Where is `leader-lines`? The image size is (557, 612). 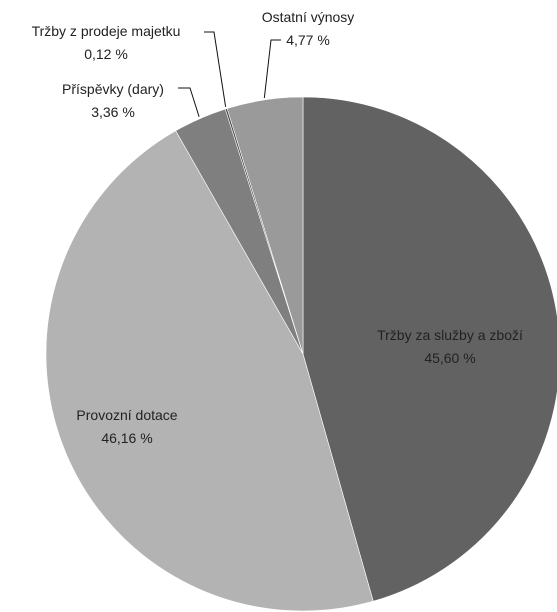 leader-lines is located at coordinates (229, 74).